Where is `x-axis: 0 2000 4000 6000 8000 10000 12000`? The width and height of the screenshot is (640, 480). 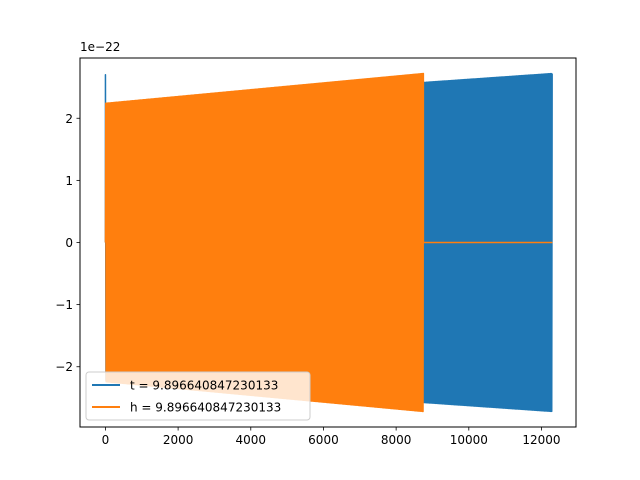 x-axis: 0 2000 4000 6000 8000 10000 12000 is located at coordinates (331, 437).